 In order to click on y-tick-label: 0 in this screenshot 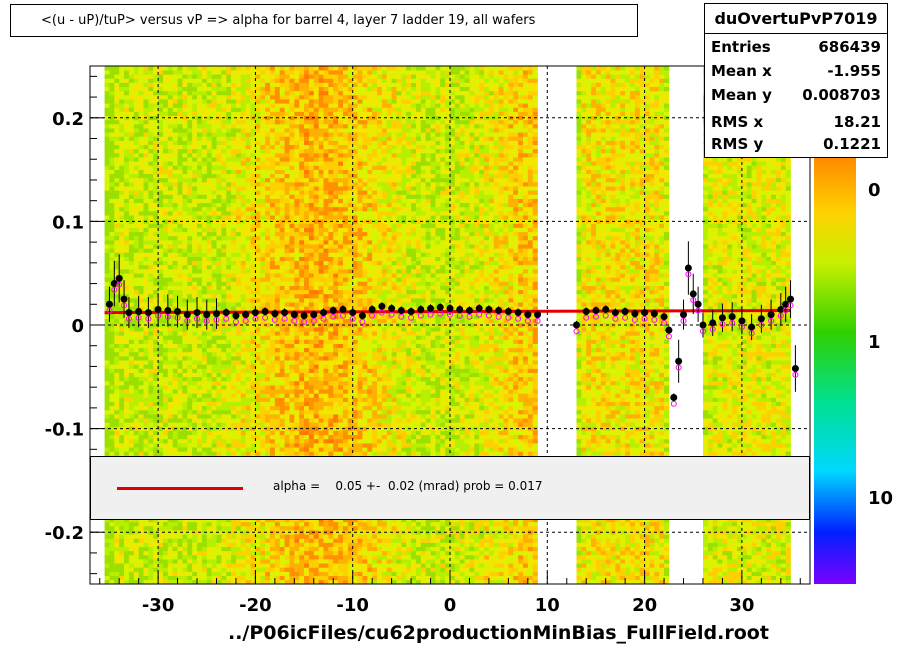, I will do `click(77, 326)`.